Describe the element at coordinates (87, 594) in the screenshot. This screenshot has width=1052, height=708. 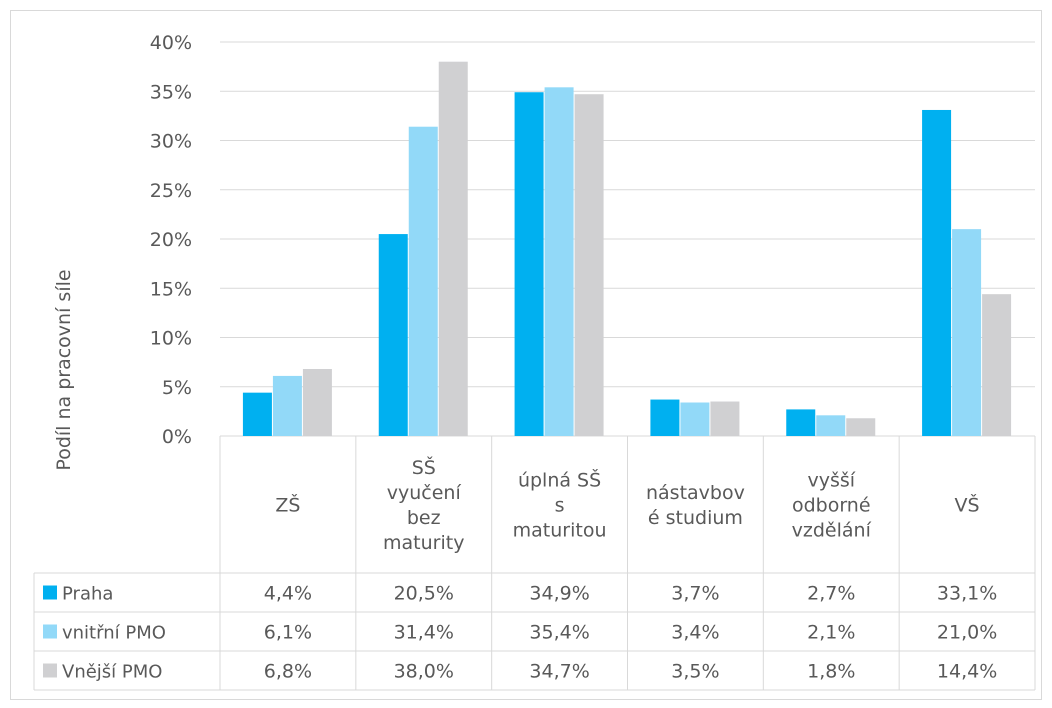
I see `series-name: Praha` at that location.